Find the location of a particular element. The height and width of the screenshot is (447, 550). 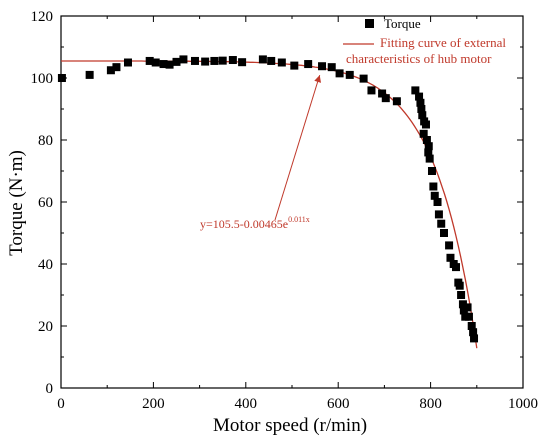

y-tick-label: 60 is located at coordinates (45, 203).